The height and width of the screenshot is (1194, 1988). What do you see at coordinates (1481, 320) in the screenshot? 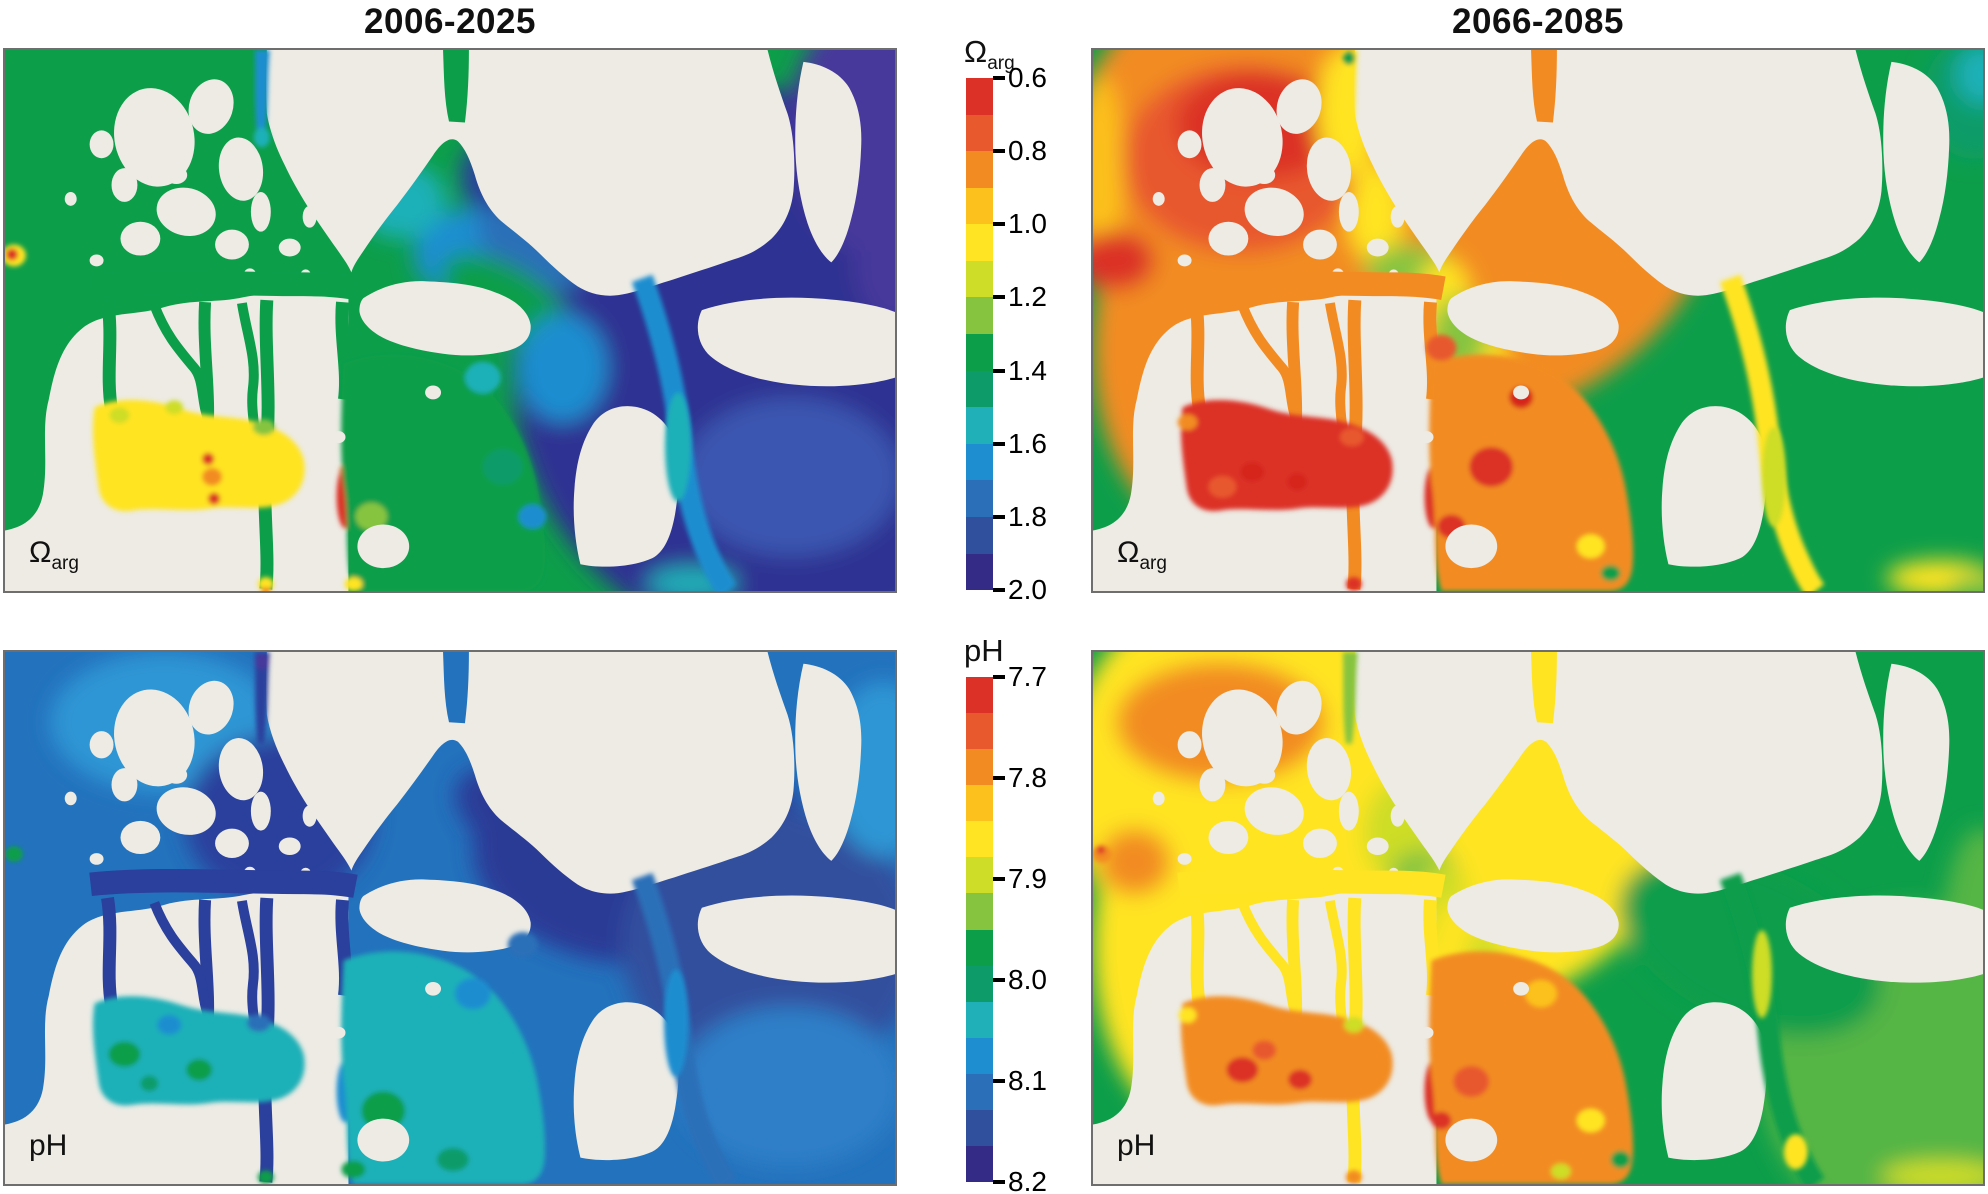
I see `accent-waters` at bounding box center [1481, 320].